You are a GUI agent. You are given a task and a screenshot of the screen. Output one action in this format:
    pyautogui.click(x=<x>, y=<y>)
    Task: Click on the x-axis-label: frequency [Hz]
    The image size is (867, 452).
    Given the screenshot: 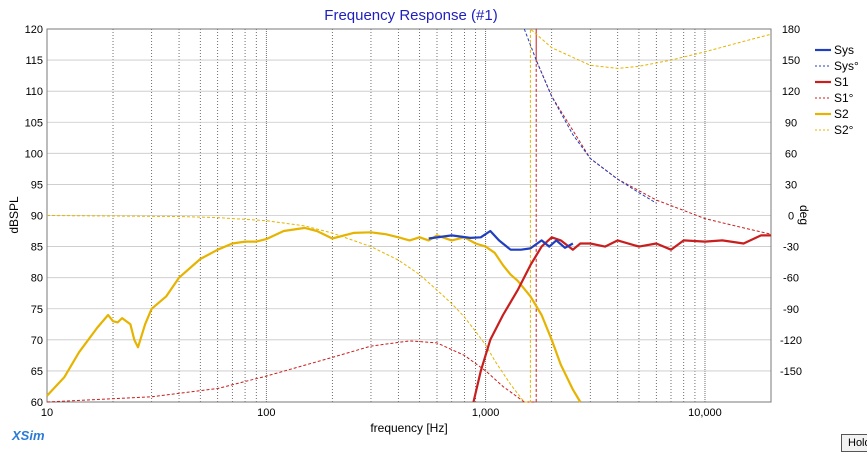 What is the action you would take?
    pyautogui.click(x=408, y=428)
    